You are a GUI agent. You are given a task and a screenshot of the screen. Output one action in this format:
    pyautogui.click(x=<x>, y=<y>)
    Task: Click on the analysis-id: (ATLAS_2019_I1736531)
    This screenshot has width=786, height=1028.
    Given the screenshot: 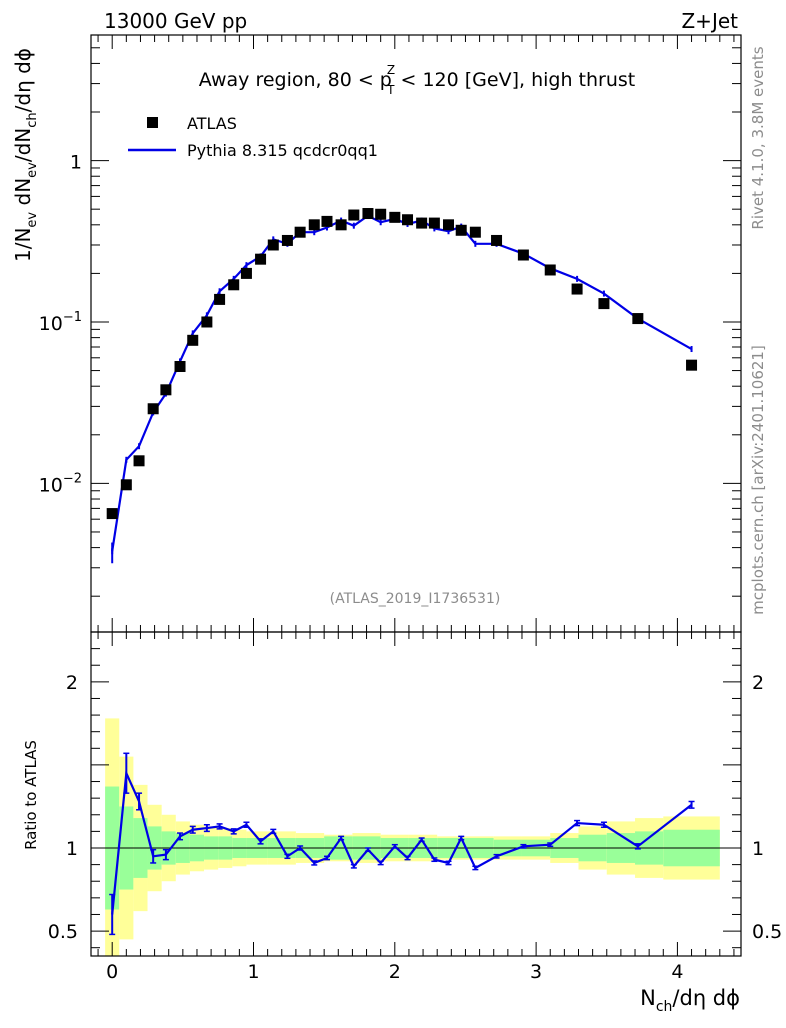 What is the action you would take?
    pyautogui.click(x=415, y=599)
    